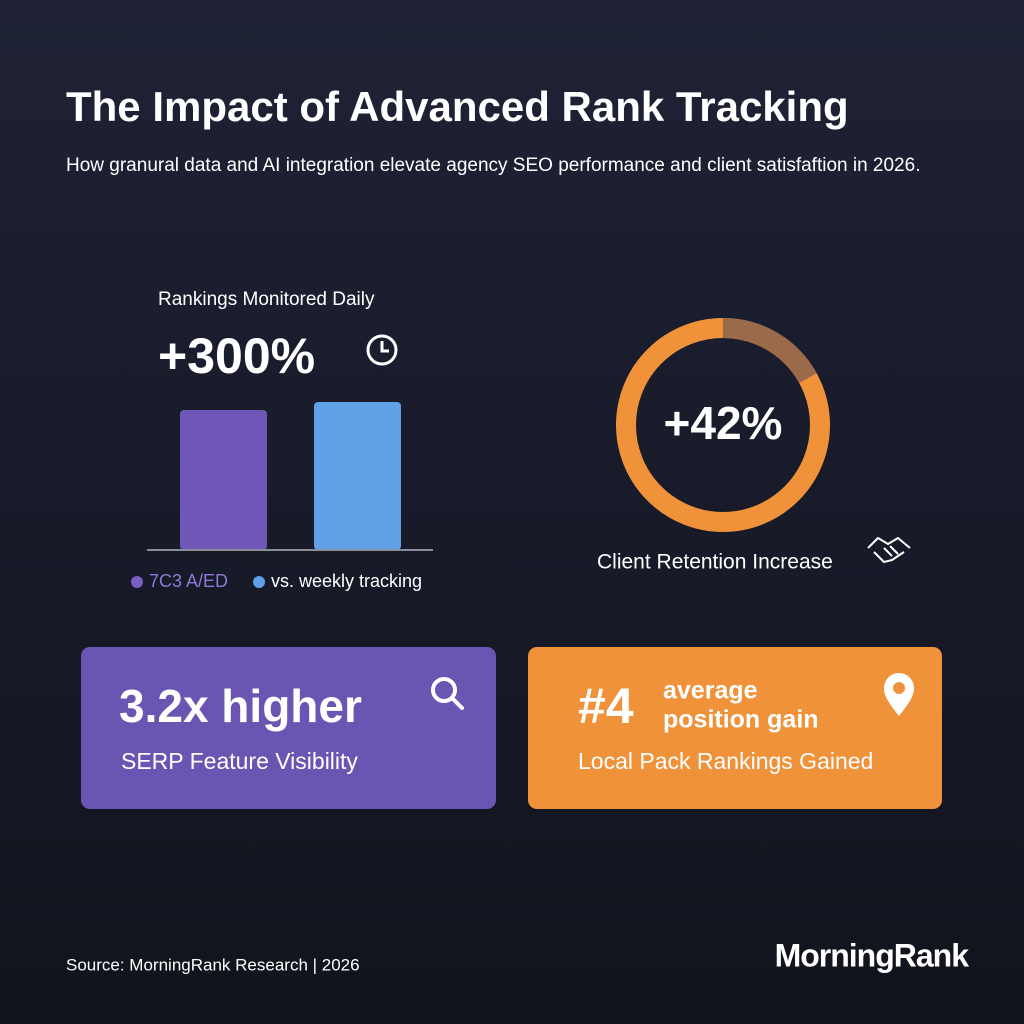 This screenshot has height=1024, width=1024. Describe the element at coordinates (457, 106) in the screenshot. I see `title: The Impact of Advanced Rank Tracking` at that location.